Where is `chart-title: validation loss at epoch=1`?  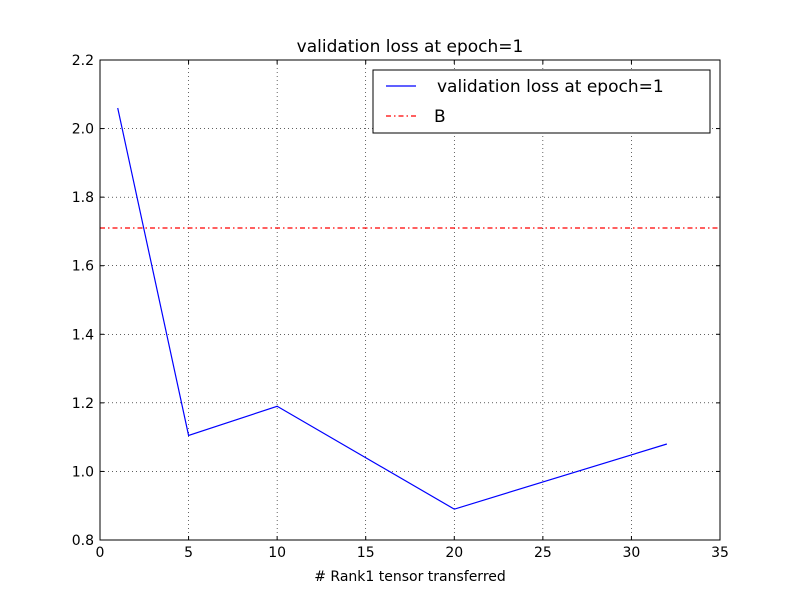 chart-title: validation loss at epoch=1 is located at coordinates (410, 47).